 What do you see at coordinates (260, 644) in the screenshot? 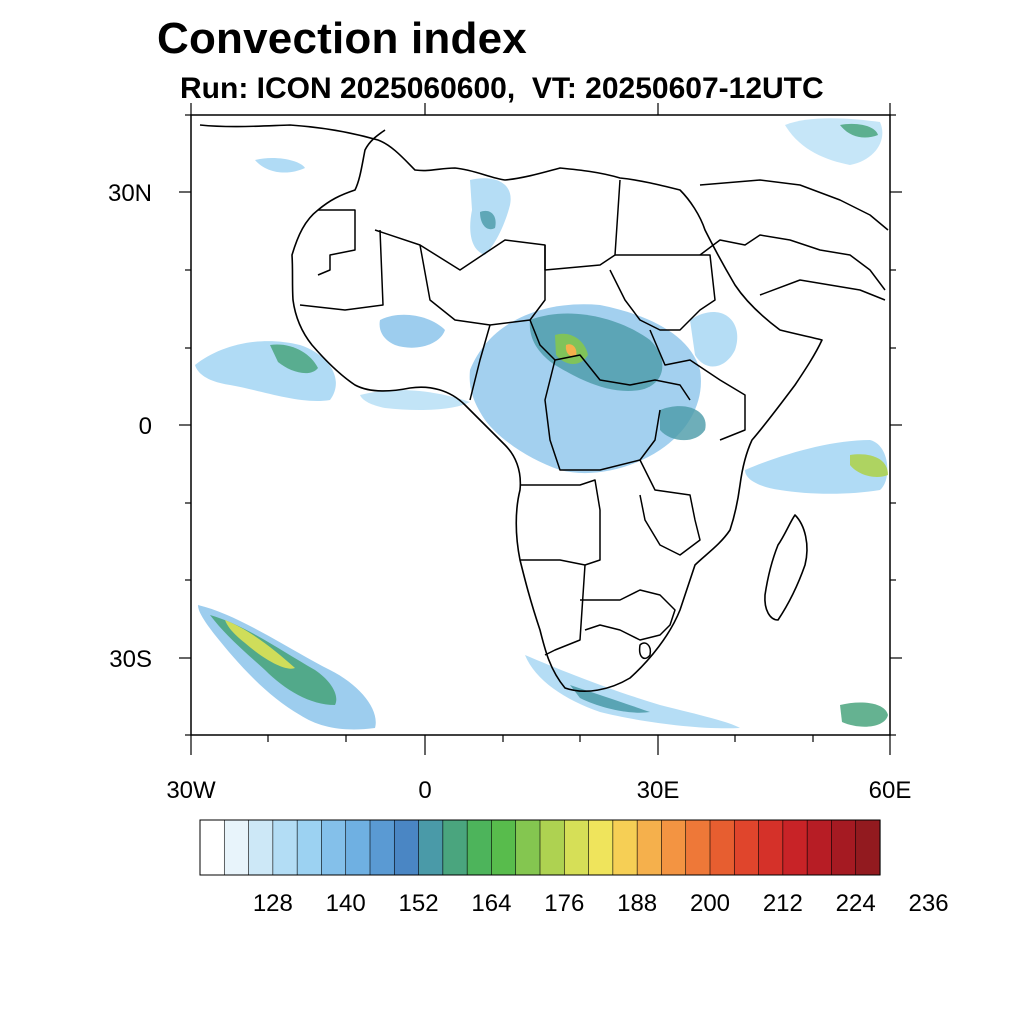
I see `convection-patch-south-atlantic-core` at bounding box center [260, 644].